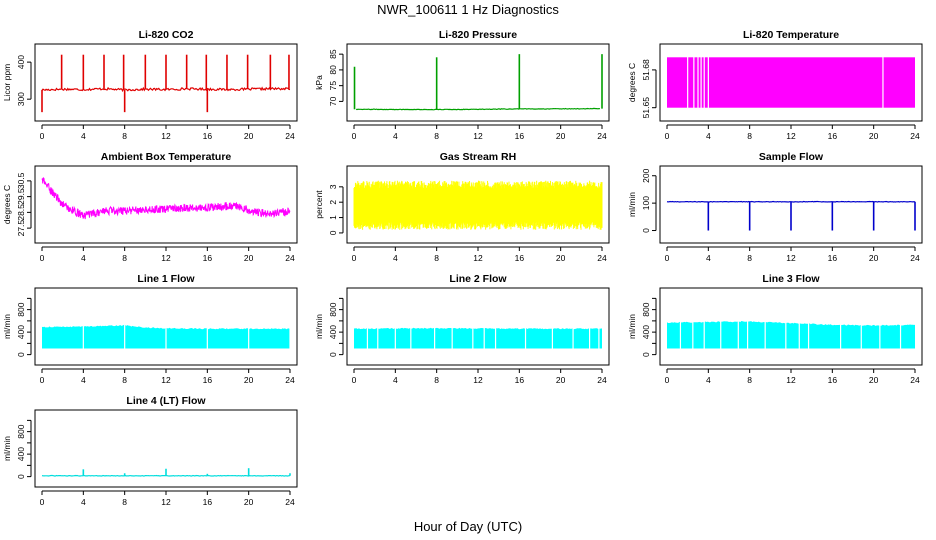 The height and width of the screenshot is (540, 936). What do you see at coordinates (336, 77) in the screenshot?
I see `y-axis: 70 75 80 85` at bounding box center [336, 77].